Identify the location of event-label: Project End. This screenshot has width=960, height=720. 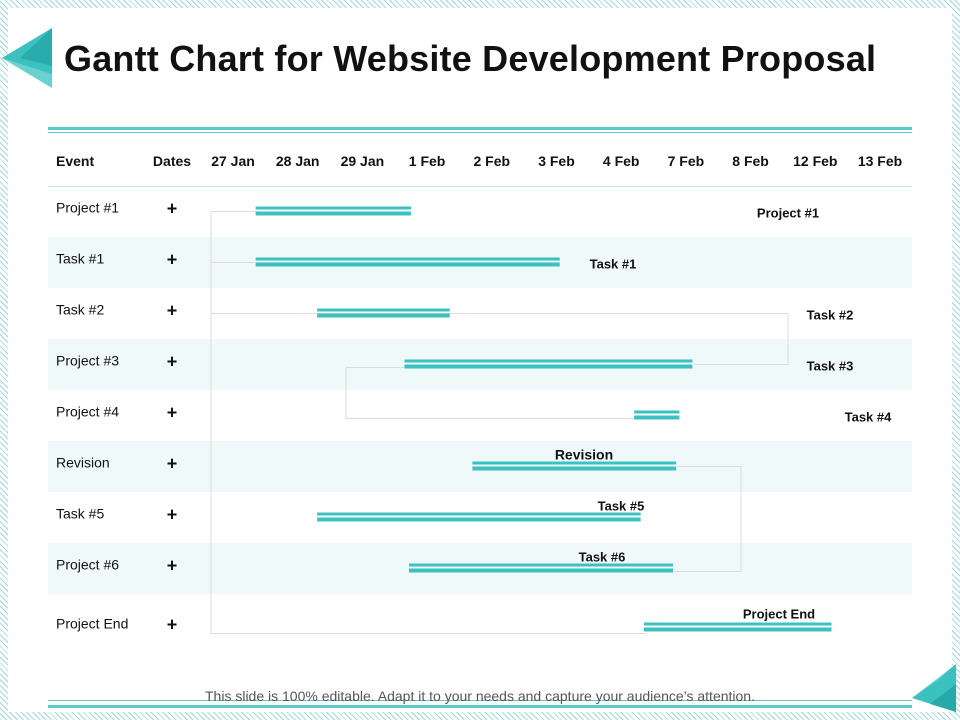
(92, 624).